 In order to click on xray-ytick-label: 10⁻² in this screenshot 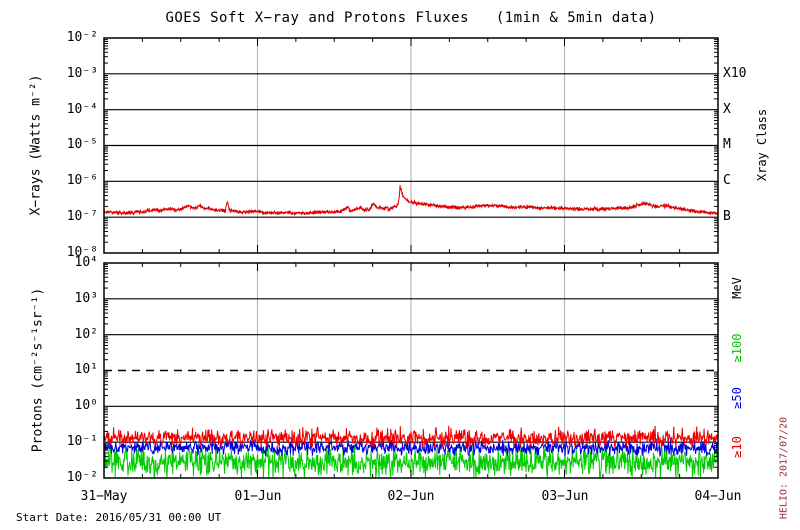, I will do `click(82, 37)`.